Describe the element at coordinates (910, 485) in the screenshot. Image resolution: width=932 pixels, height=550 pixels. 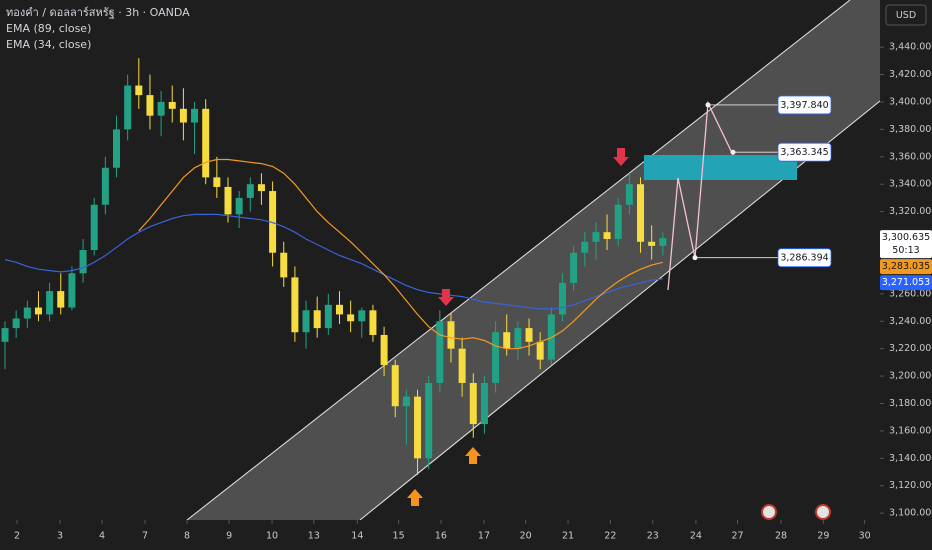
I see `y-tick-label: 3,120.000` at that location.